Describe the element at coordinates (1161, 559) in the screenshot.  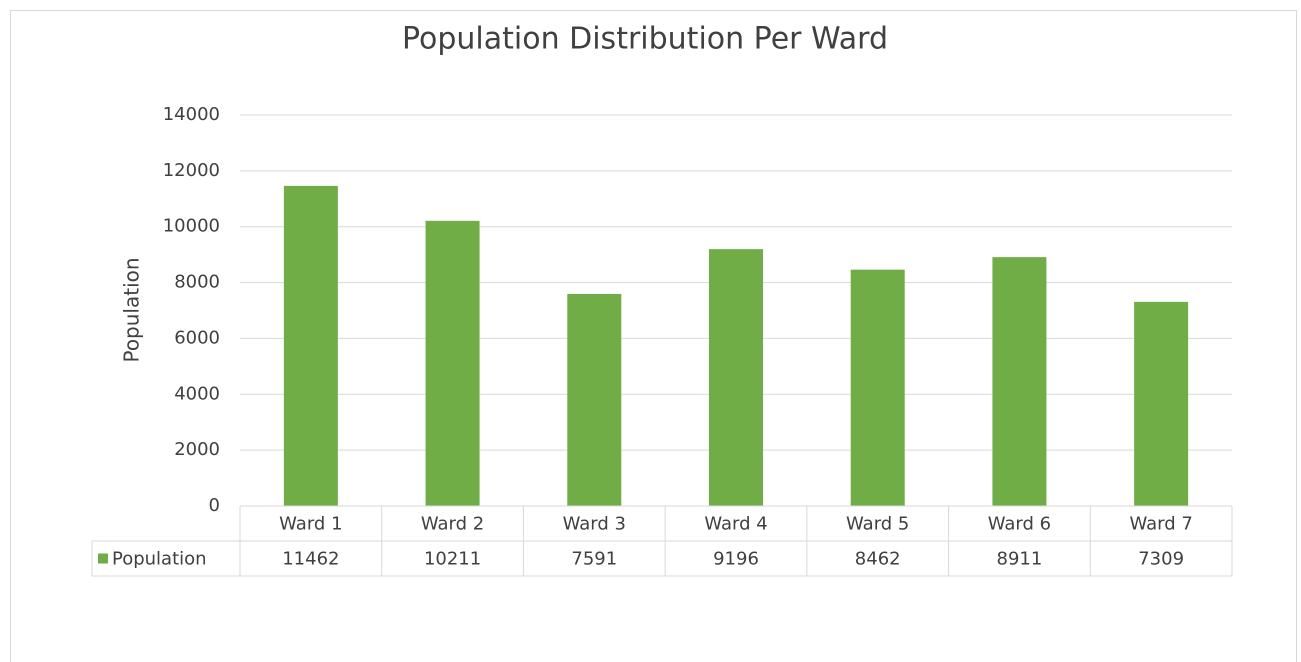
I see `table-value: 7309` at that location.